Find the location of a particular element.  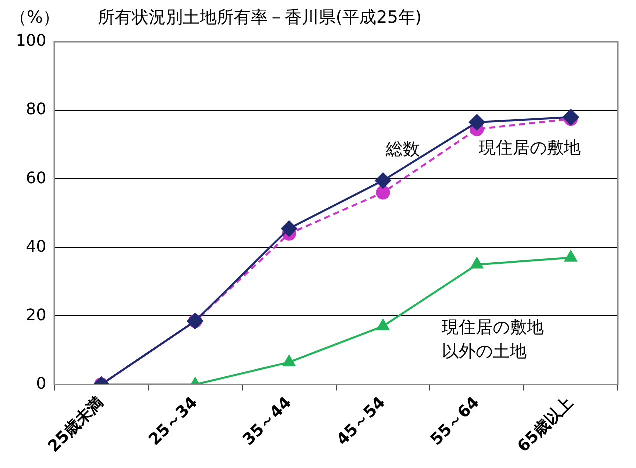

y-axis-title: （%） is located at coordinates (35, 18).